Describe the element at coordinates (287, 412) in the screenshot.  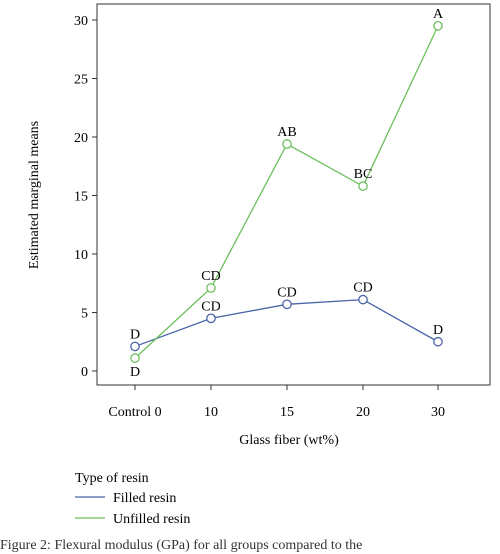
I see `x-tick-label-2: 15` at that location.